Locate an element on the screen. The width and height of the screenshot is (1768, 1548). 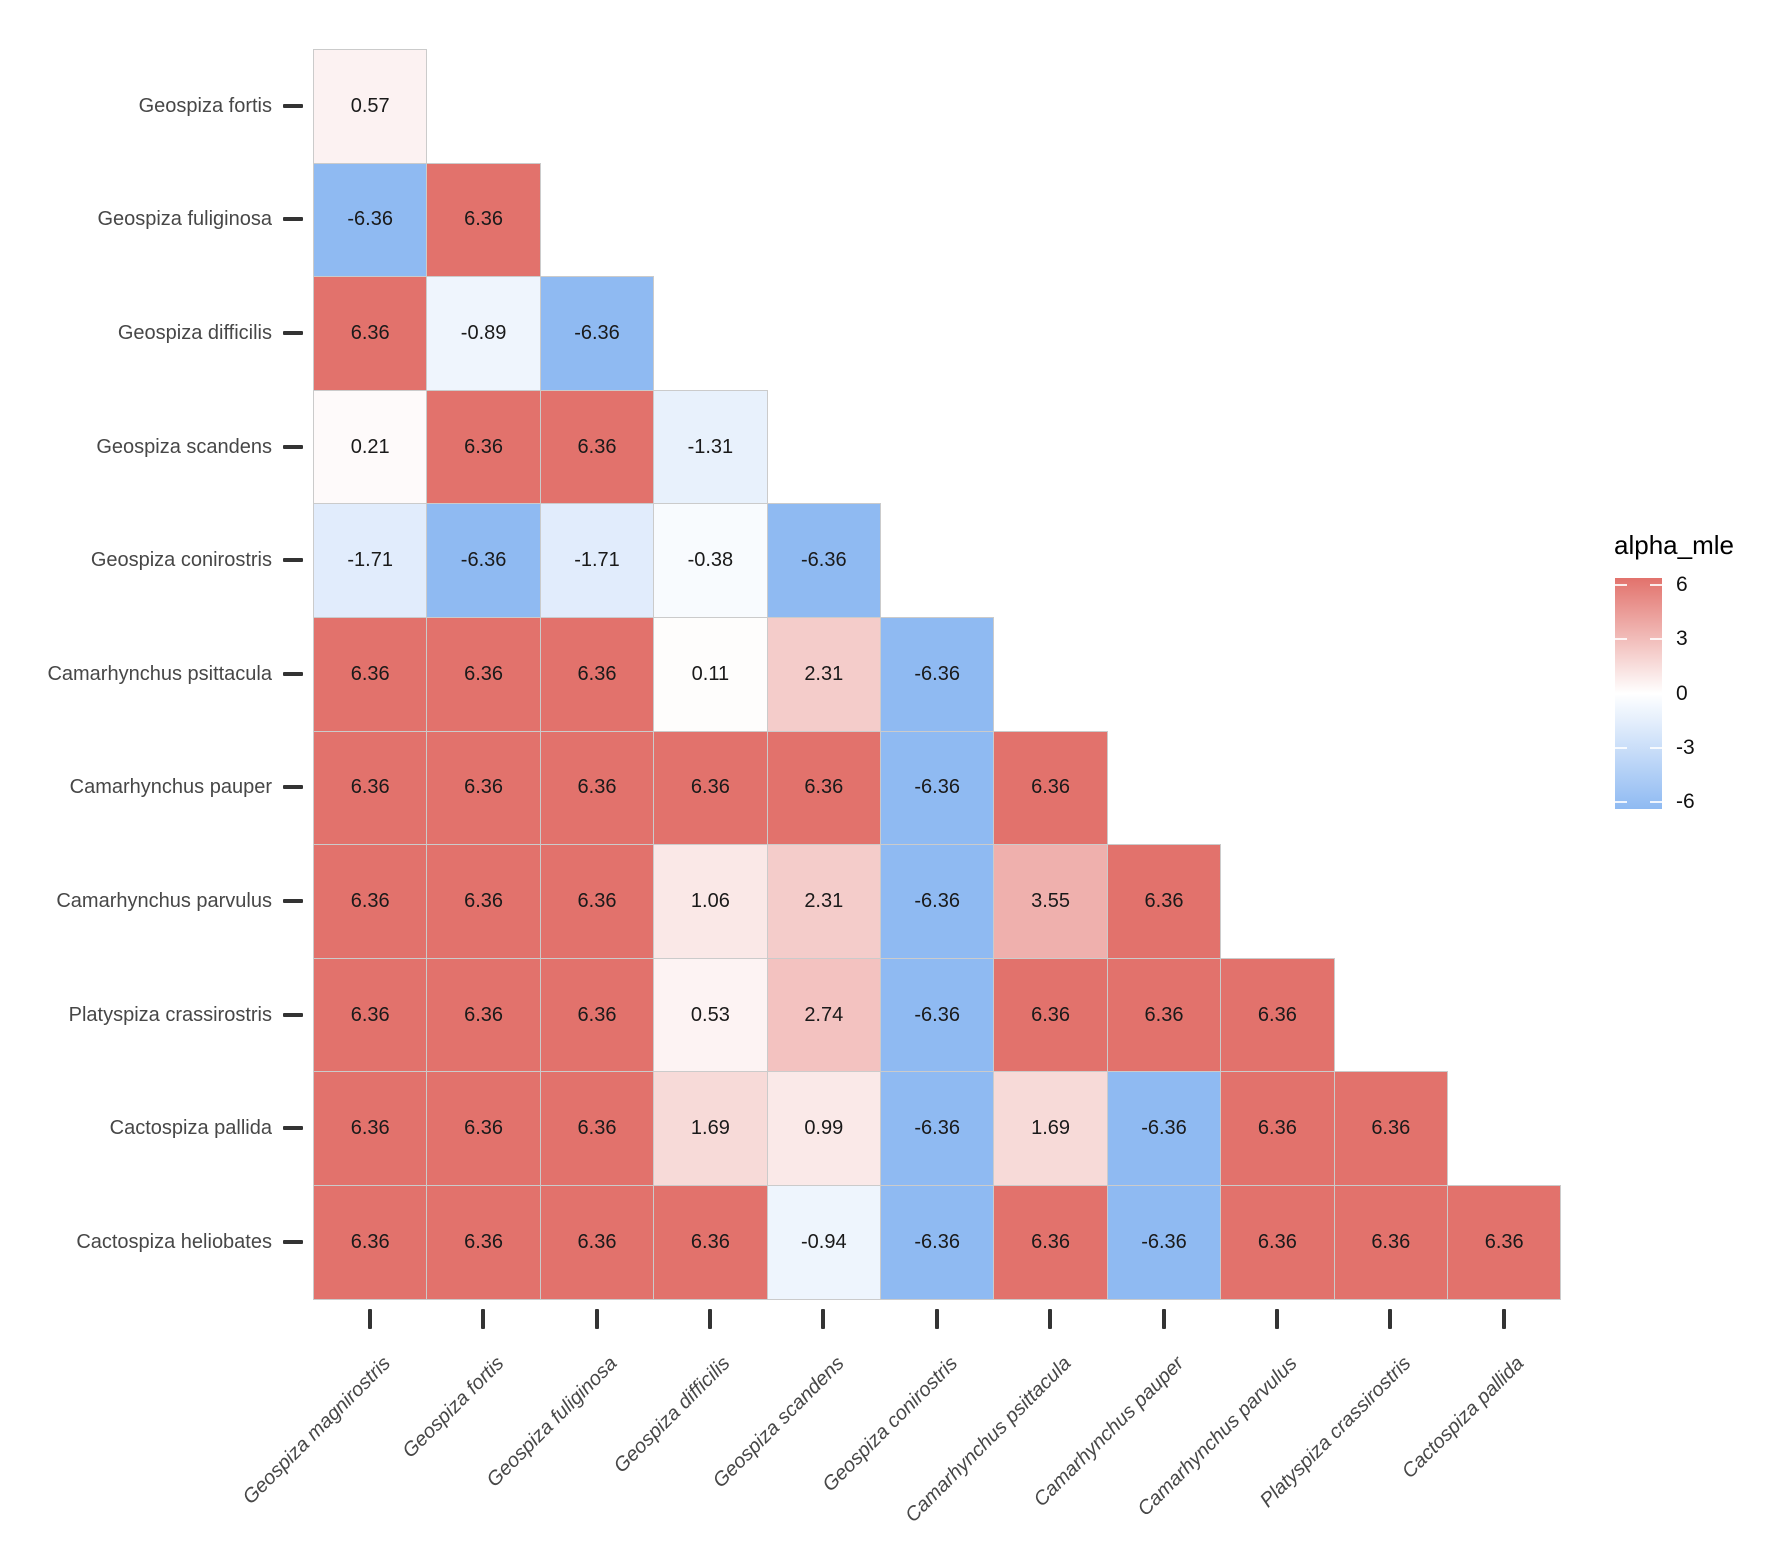
heatmap-cell: 0.21 is located at coordinates (370, 447).